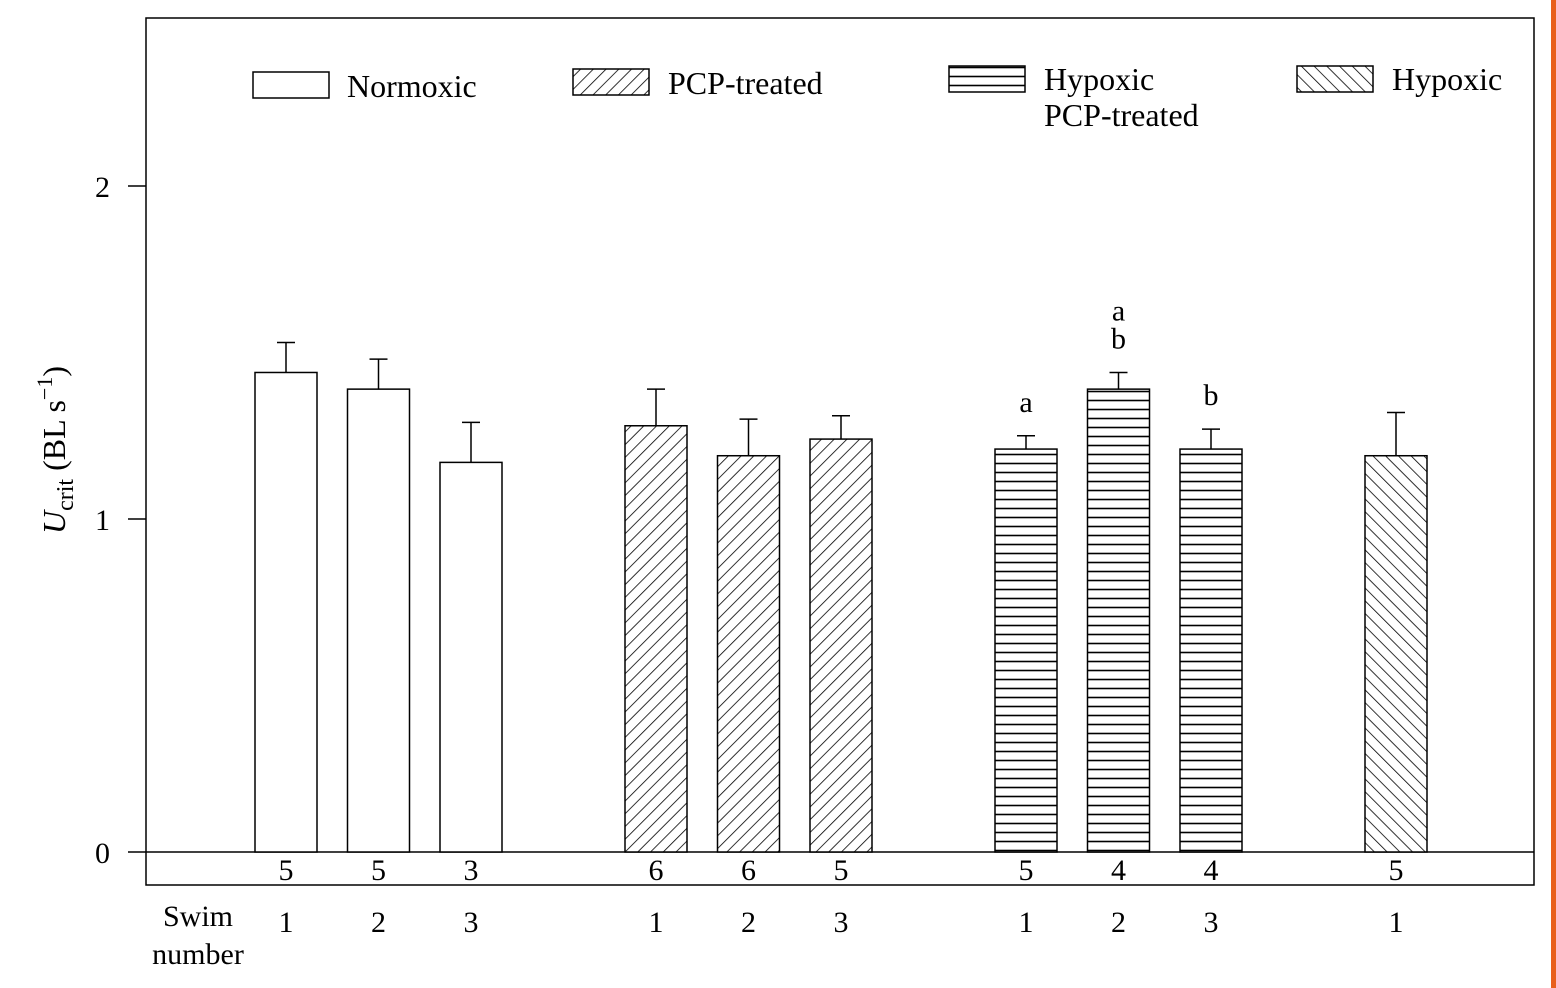  I want to click on n-label-g2-b1: 4, so click(1118, 870).